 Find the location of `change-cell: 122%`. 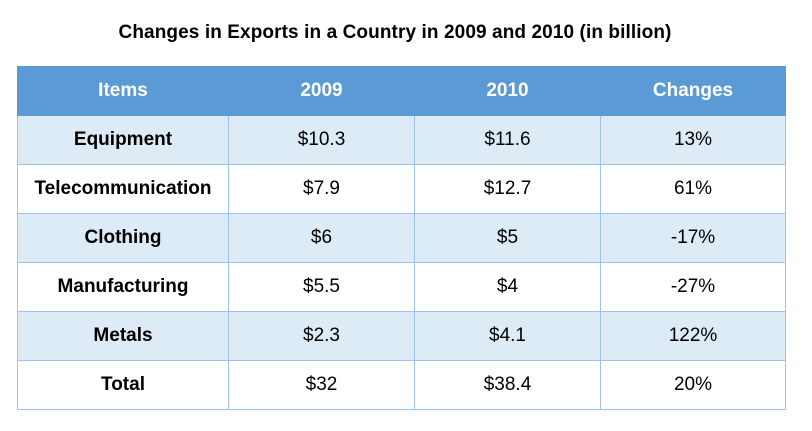

change-cell: 122% is located at coordinates (693, 336).